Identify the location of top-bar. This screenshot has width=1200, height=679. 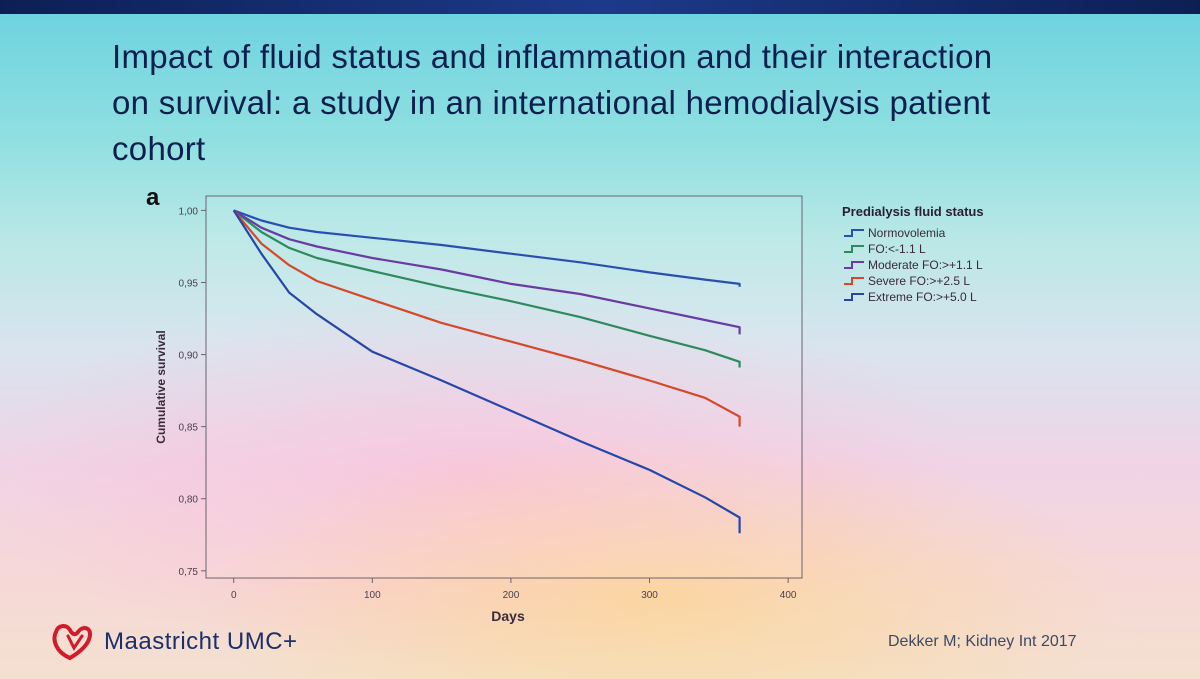
(600, 7).